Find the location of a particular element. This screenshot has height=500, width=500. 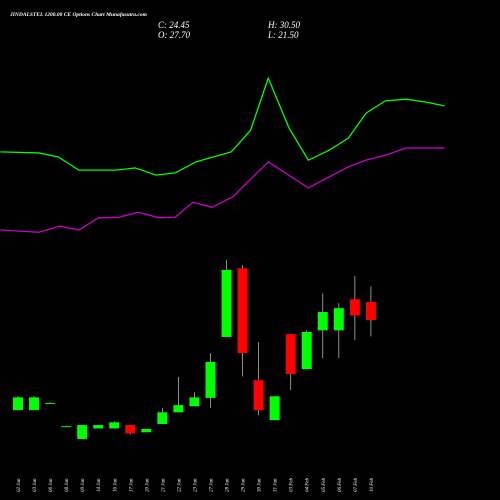

ohlc-label: C: 24.45 is located at coordinates (174, 25).